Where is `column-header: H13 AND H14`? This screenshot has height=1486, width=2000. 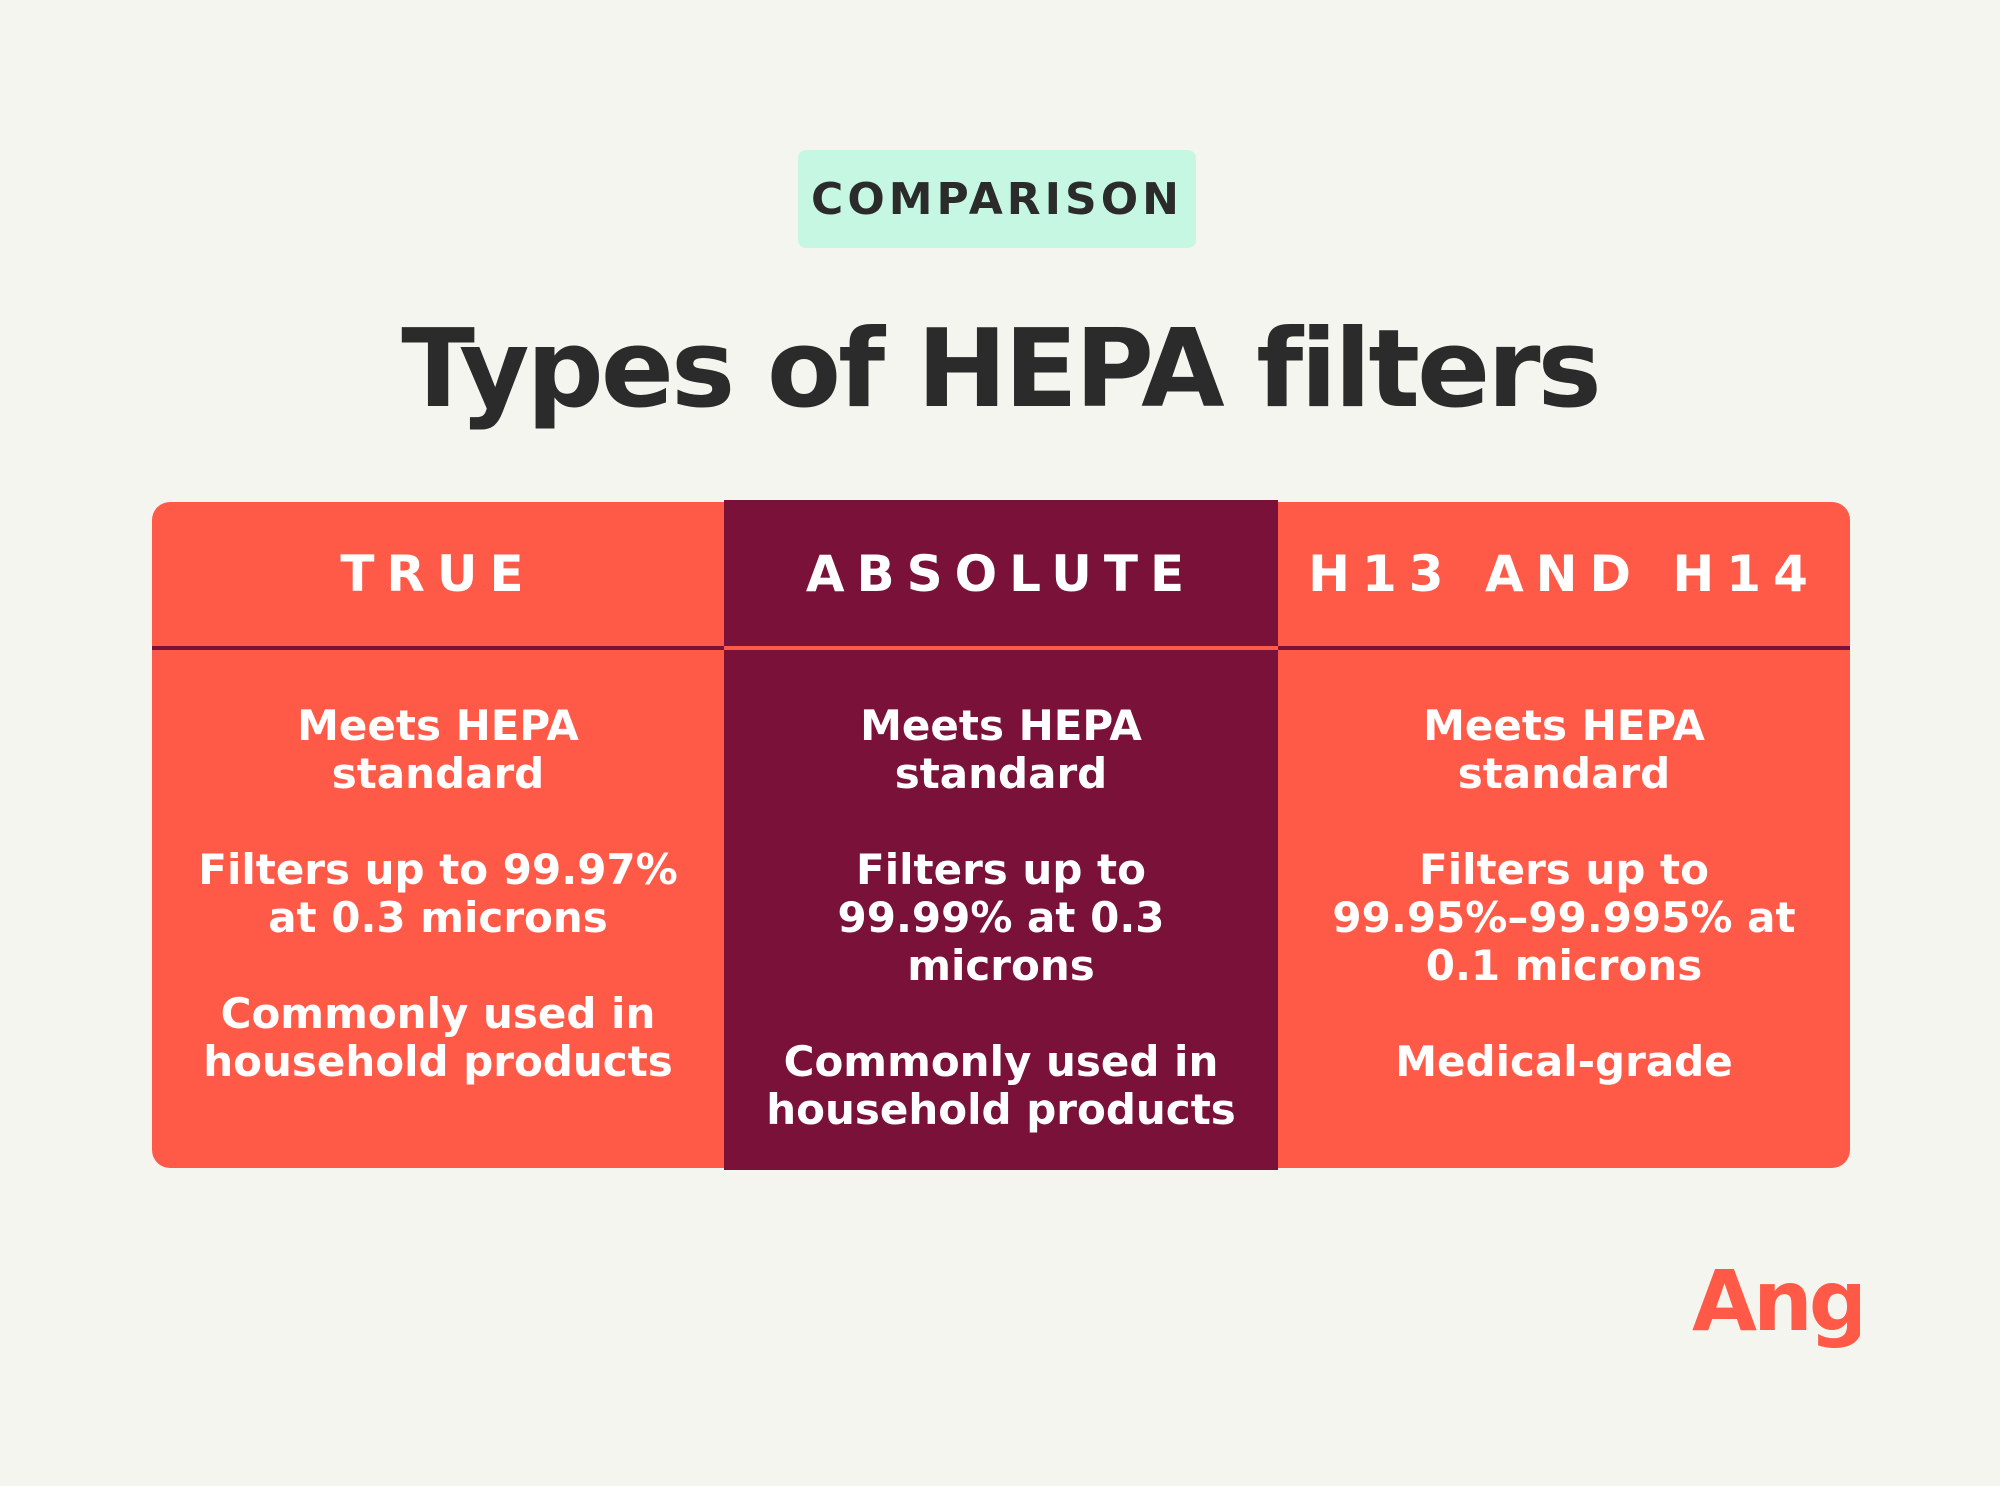
column-header: H13 AND H14 is located at coordinates (1564, 574).